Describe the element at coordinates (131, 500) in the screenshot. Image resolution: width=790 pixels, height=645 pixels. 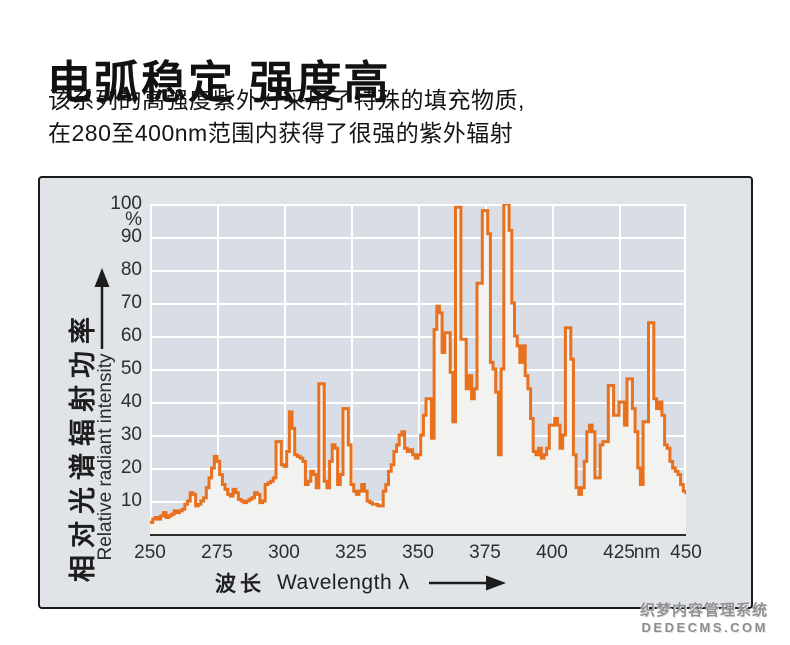
I see `y-tick-label: 10` at that location.